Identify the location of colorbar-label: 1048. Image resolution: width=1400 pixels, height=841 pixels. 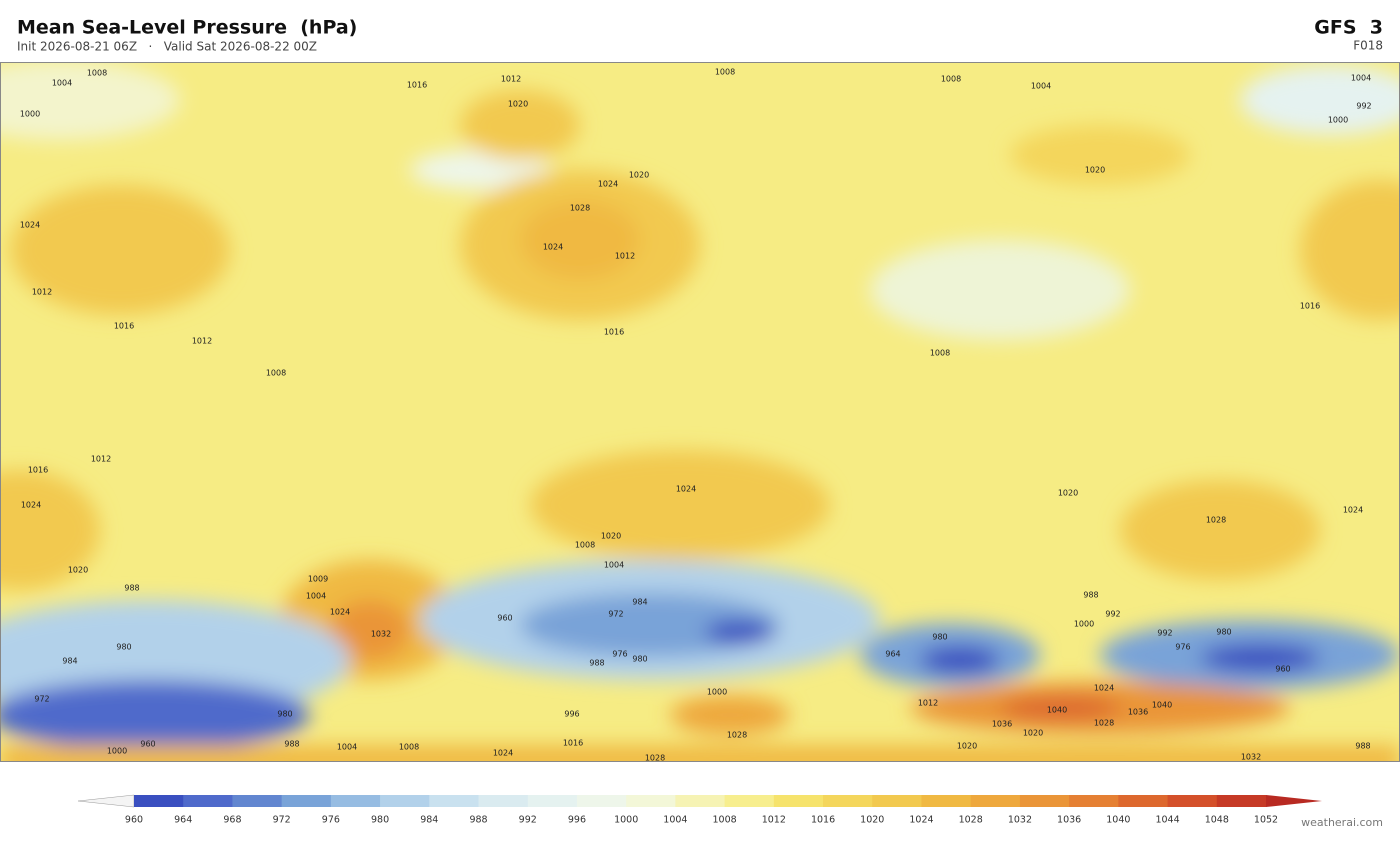
(1217, 820).